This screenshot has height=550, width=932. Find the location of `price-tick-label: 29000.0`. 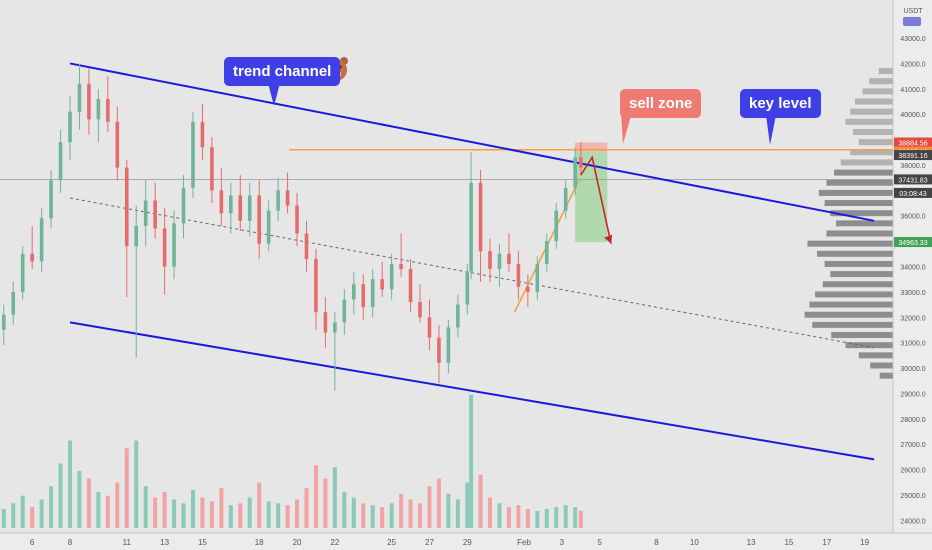

price-tick-label: 29000.0 is located at coordinates (912, 394).